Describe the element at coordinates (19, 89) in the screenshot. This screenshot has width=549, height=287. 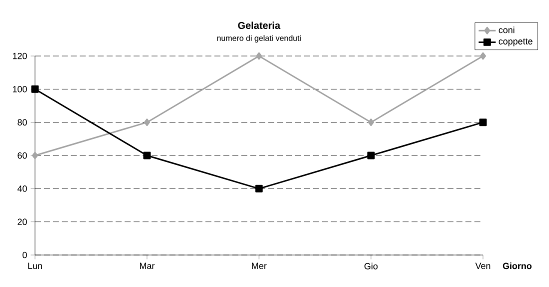
I see `y-tick-label: 100` at that location.